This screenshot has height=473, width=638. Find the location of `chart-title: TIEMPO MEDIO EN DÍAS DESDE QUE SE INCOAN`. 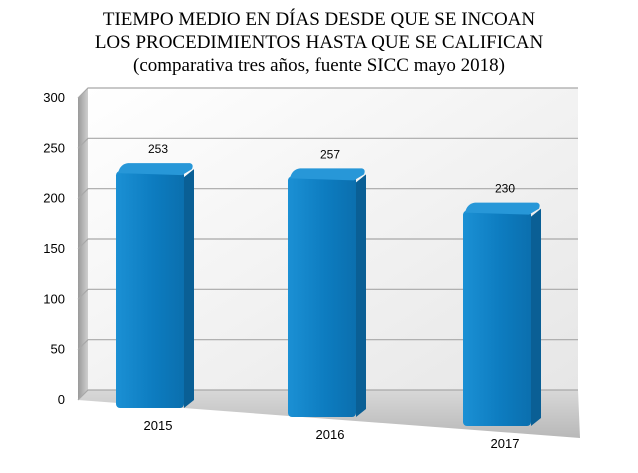

chart-title: TIEMPO MEDIO EN DÍAS DESDE QUE SE INCOAN is located at coordinates (319, 19).